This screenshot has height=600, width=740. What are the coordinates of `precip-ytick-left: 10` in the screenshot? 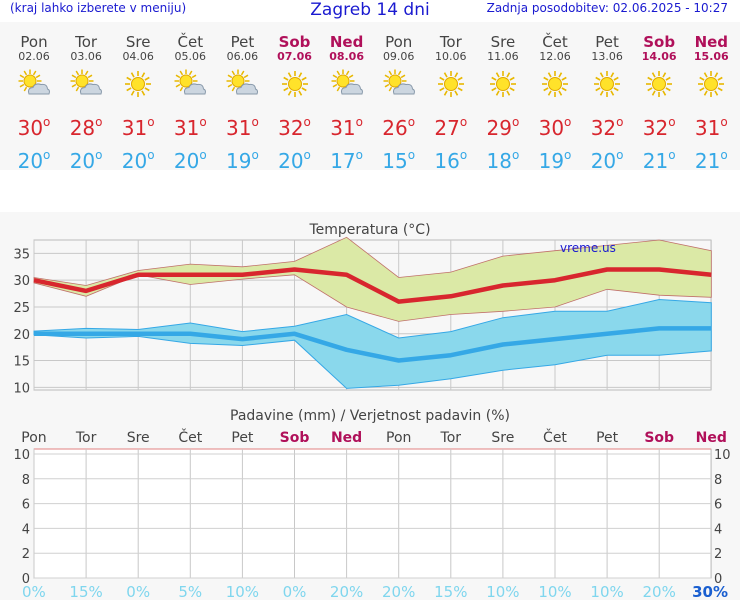 It's located at (21, 455).